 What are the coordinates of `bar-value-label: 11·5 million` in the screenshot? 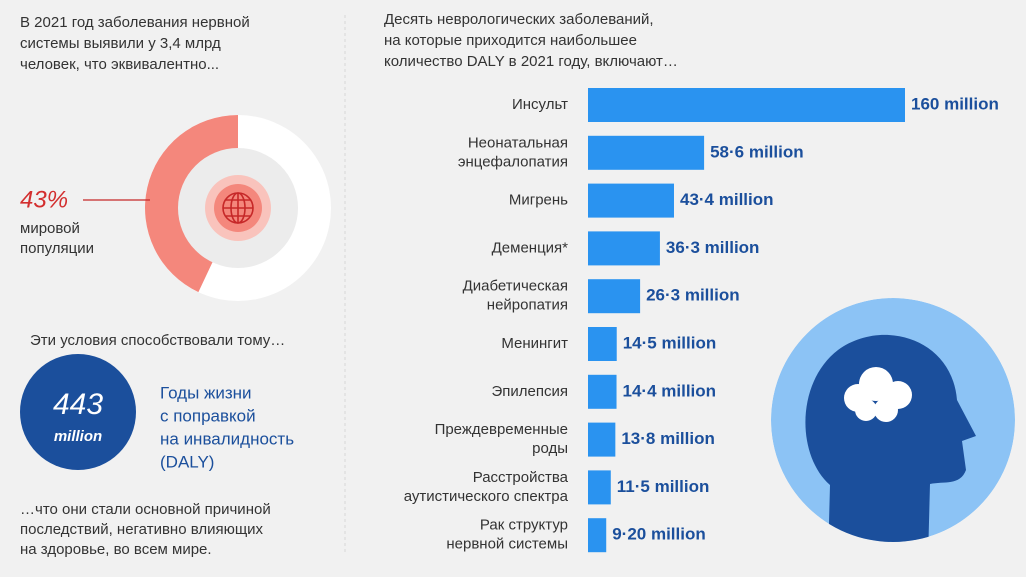 It's located at (663, 486).